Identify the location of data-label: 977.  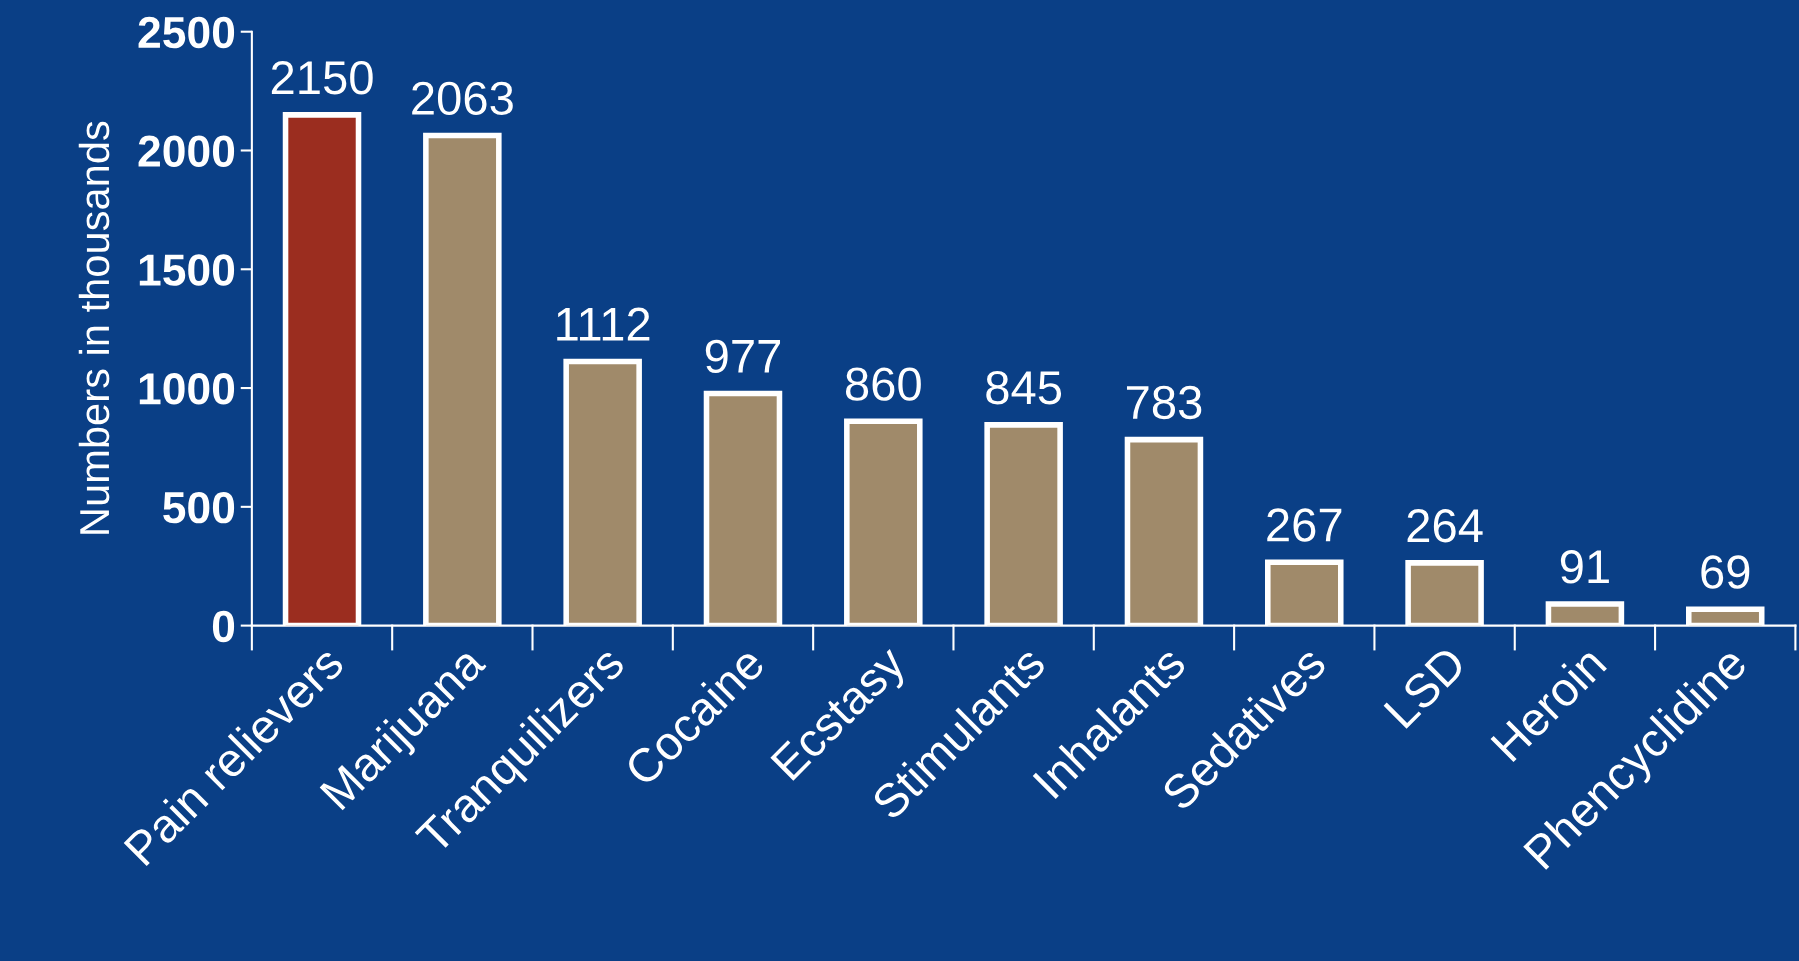
(743, 356).